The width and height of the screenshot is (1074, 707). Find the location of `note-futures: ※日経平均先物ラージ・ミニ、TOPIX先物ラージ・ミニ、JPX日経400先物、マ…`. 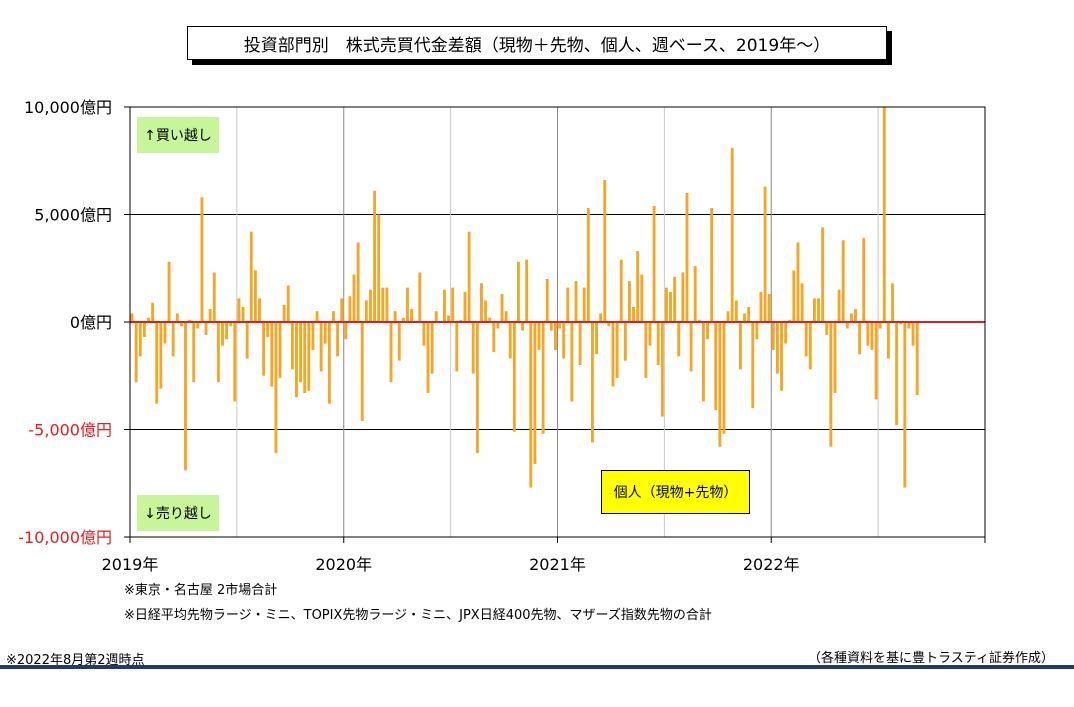

note-futures: ※日経平均先物ラージ・ミニ、TOPIX先物ラージ・ミニ、JPX日経400先物、マ… is located at coordinates (418, 615).